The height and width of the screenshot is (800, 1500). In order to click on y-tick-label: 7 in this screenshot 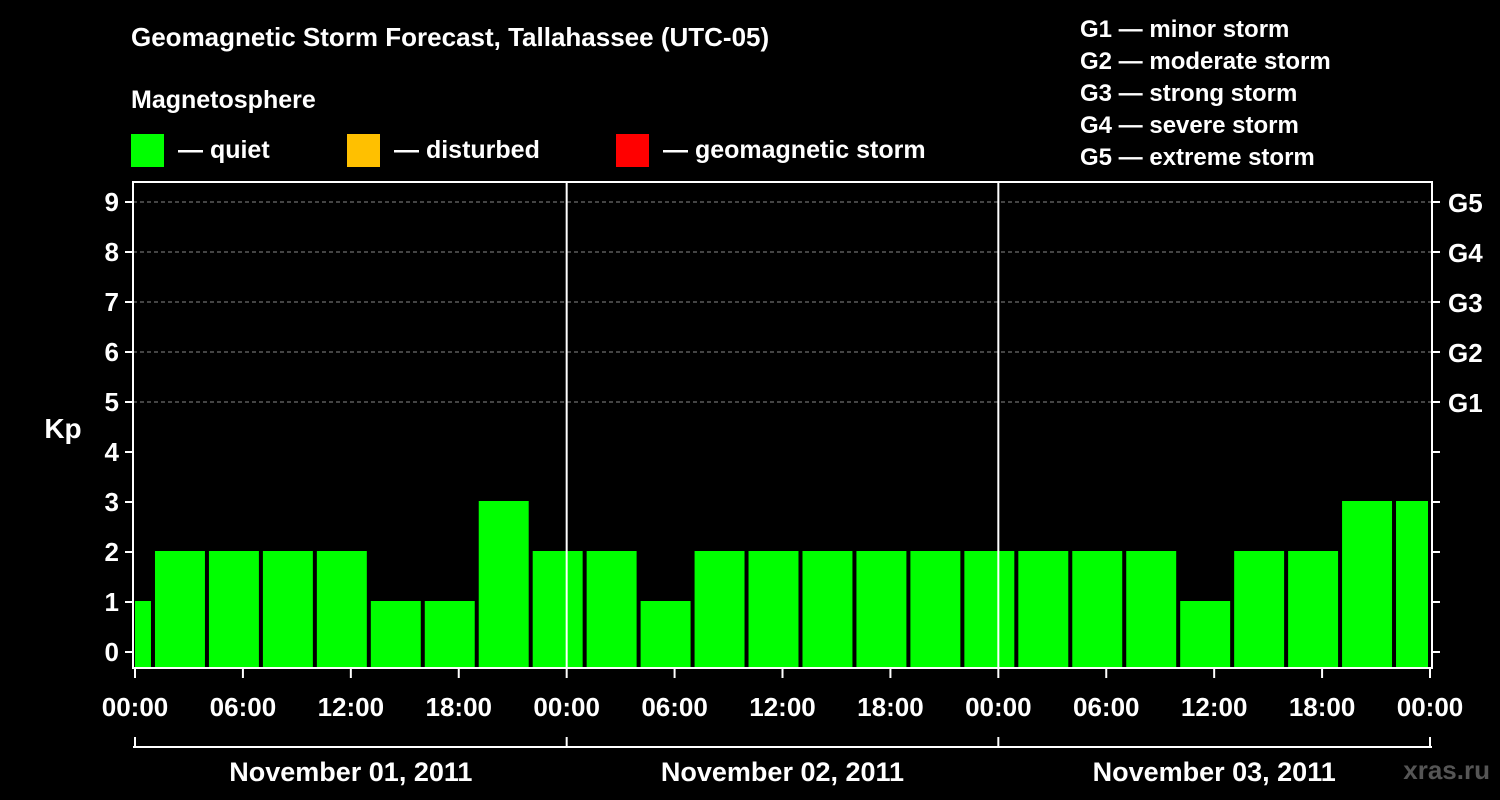, I will do `click(112, 302)`.